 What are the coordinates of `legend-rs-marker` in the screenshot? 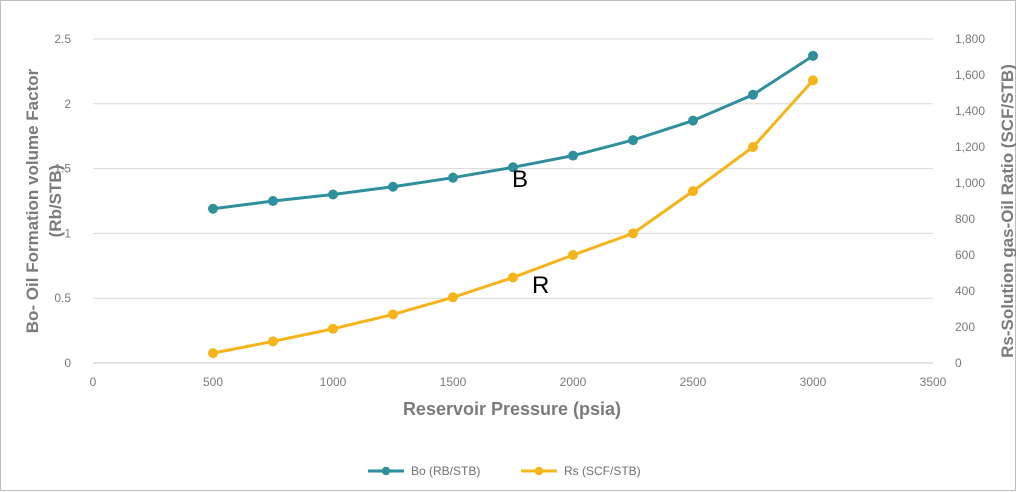 It's located at (539, 471).